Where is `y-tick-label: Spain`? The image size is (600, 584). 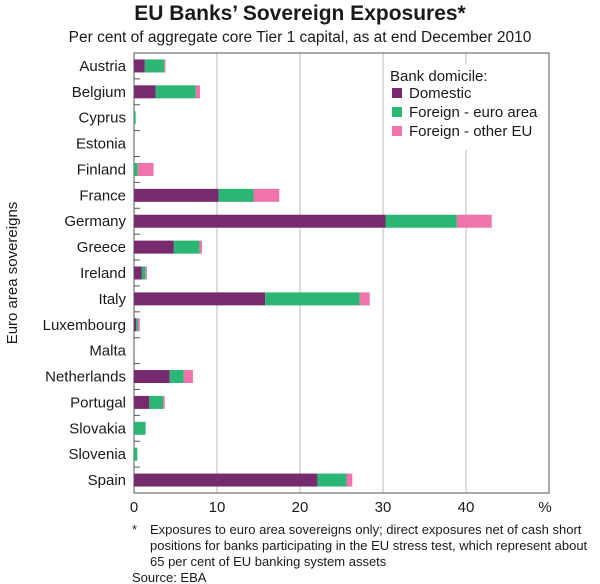
y-tick-label: Spain is located at coordinates (107, 480).